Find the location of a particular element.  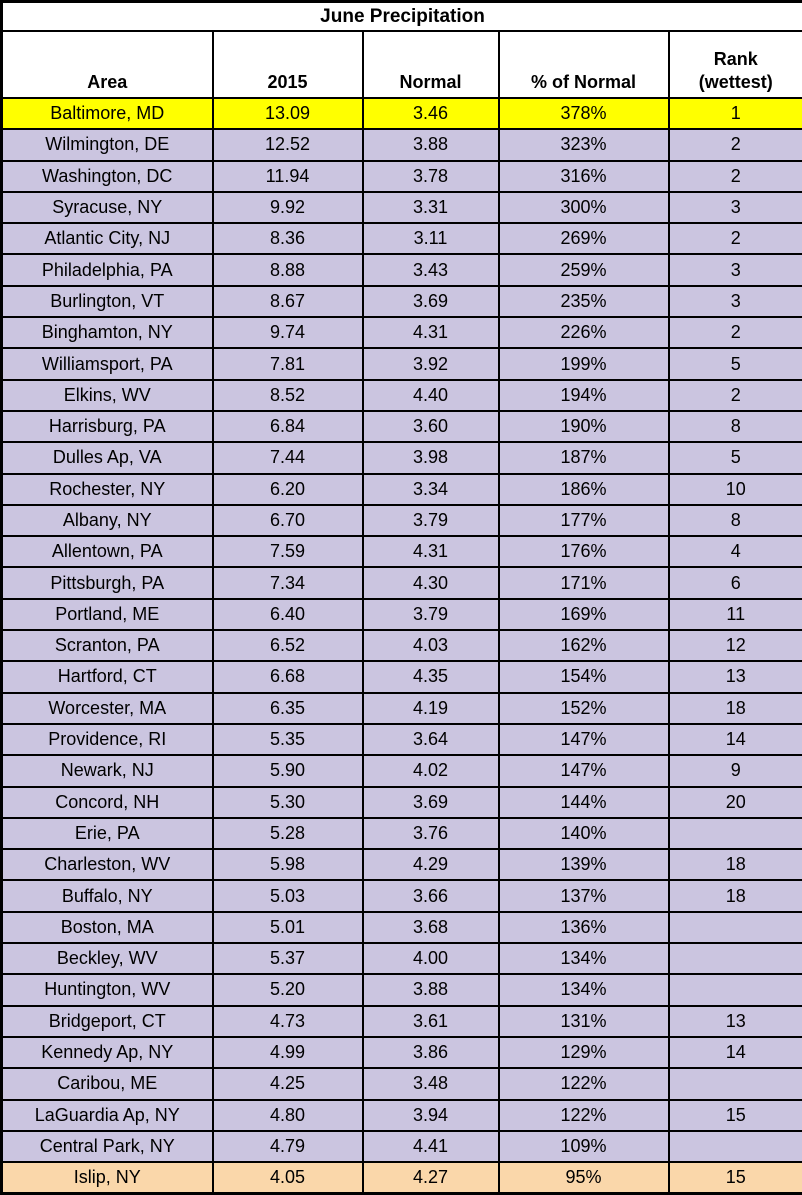

cell-normal: 4.19 is located at coordinates (431, 708).